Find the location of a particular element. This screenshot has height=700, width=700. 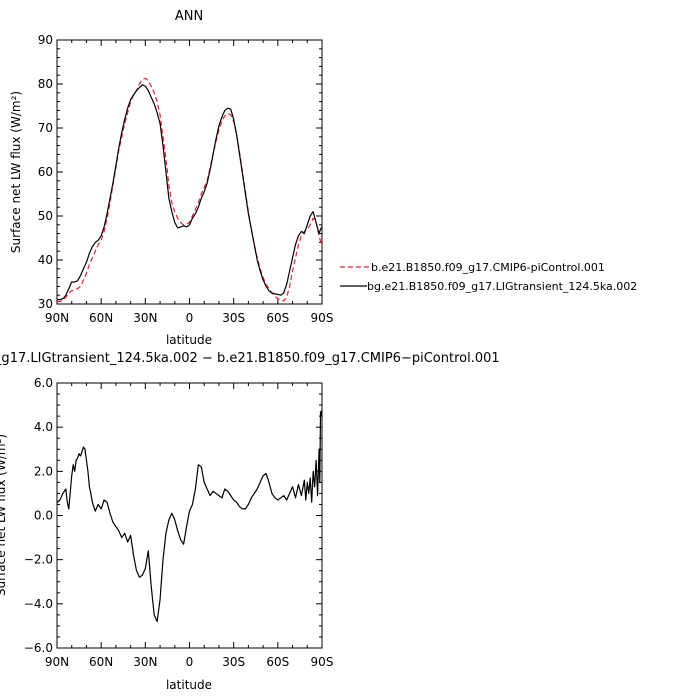

series-line-difference is located at coordinates (189, 516).